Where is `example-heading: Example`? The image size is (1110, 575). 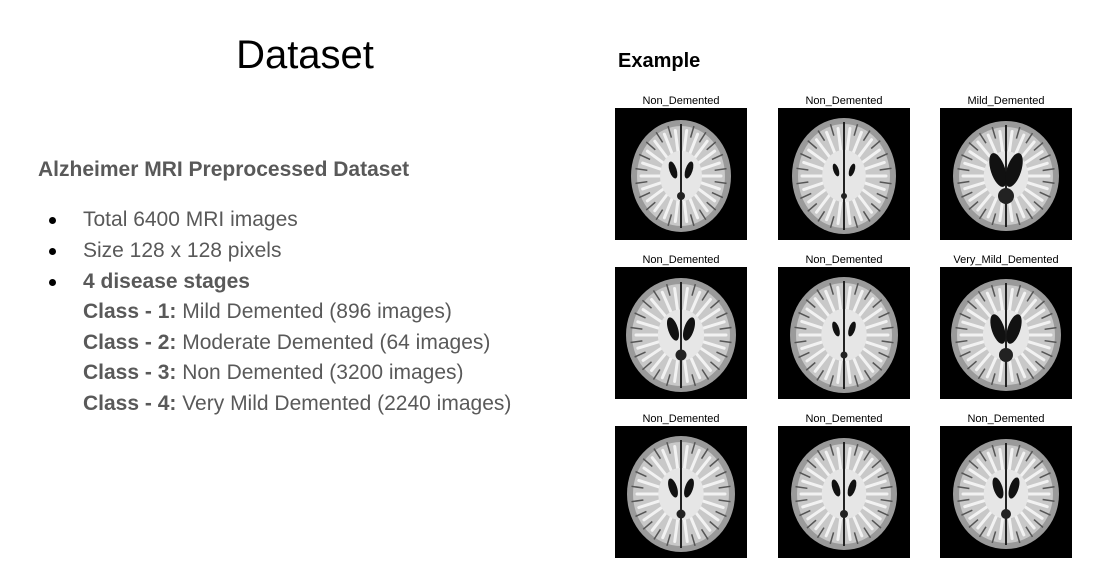 example-heading: Example is located at coordinates (659, 61).